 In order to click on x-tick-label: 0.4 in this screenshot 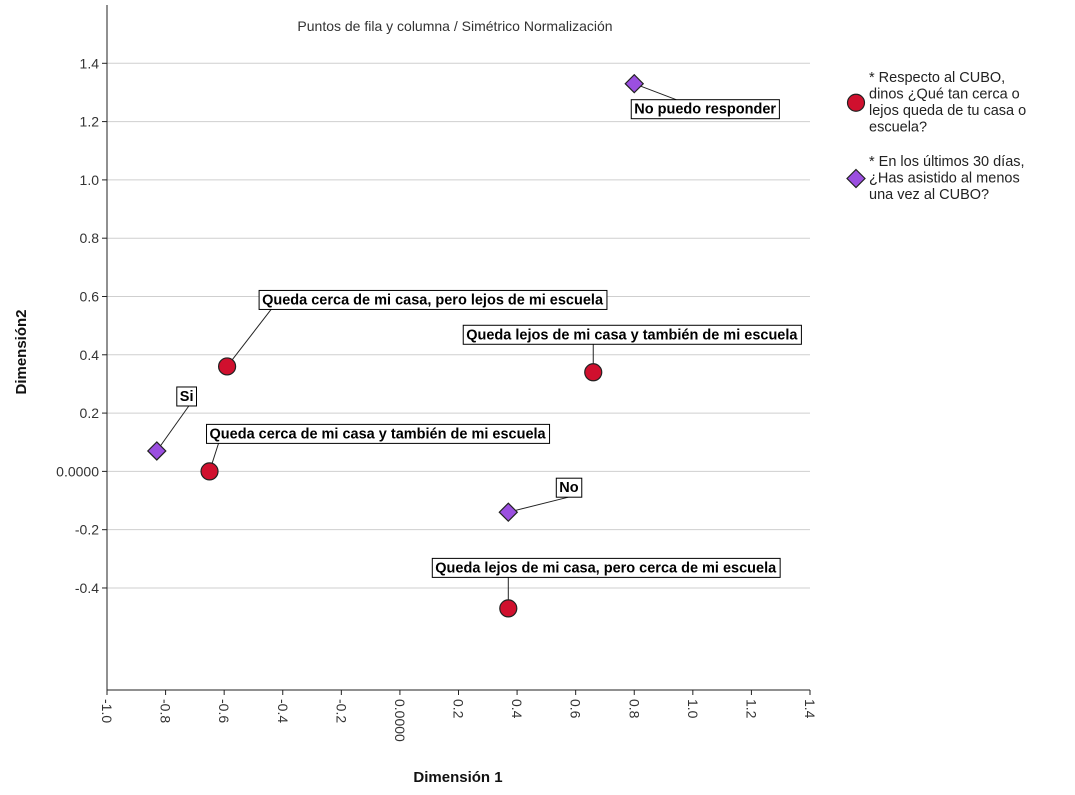, I will do `click(517, 709)`.